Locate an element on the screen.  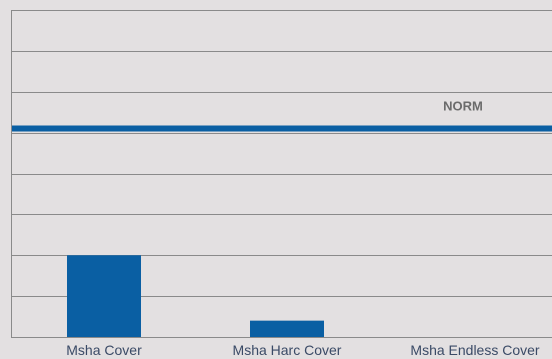
x-tick-label: Msha Endless Cover is located at coordinates (475, 350).